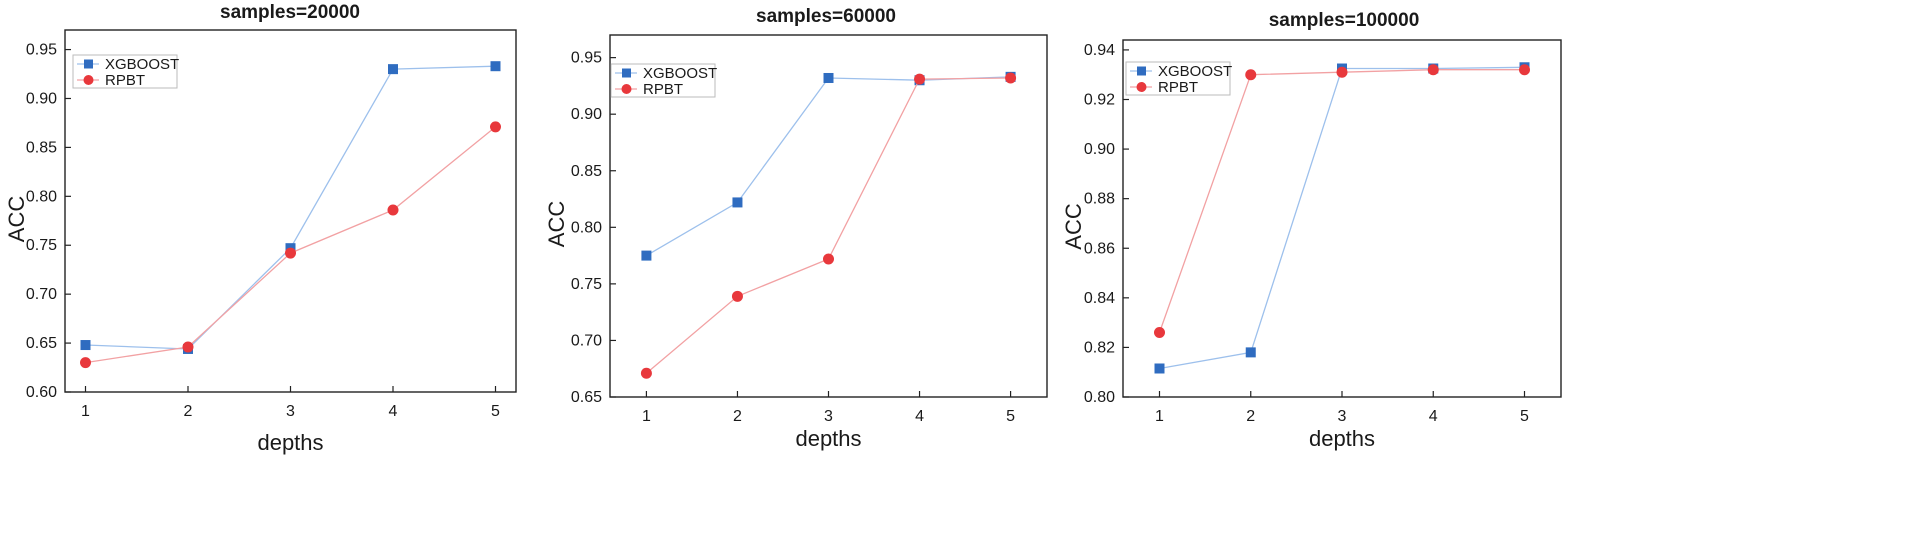 This screenshot has height=559, width=1930. Describe the element at coordinates (1099, 50) in the screenshot. I see `y-tick-label: 0.94` at that location.